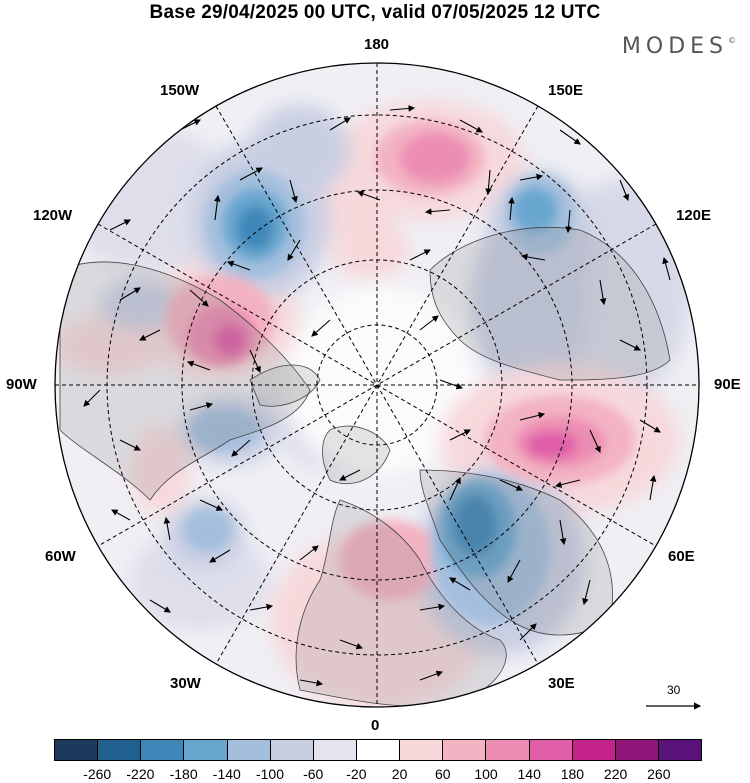  Describe the element at coordinates (180, 90) in the screenshot. I see `lon-label-150w: 150W` at that location.